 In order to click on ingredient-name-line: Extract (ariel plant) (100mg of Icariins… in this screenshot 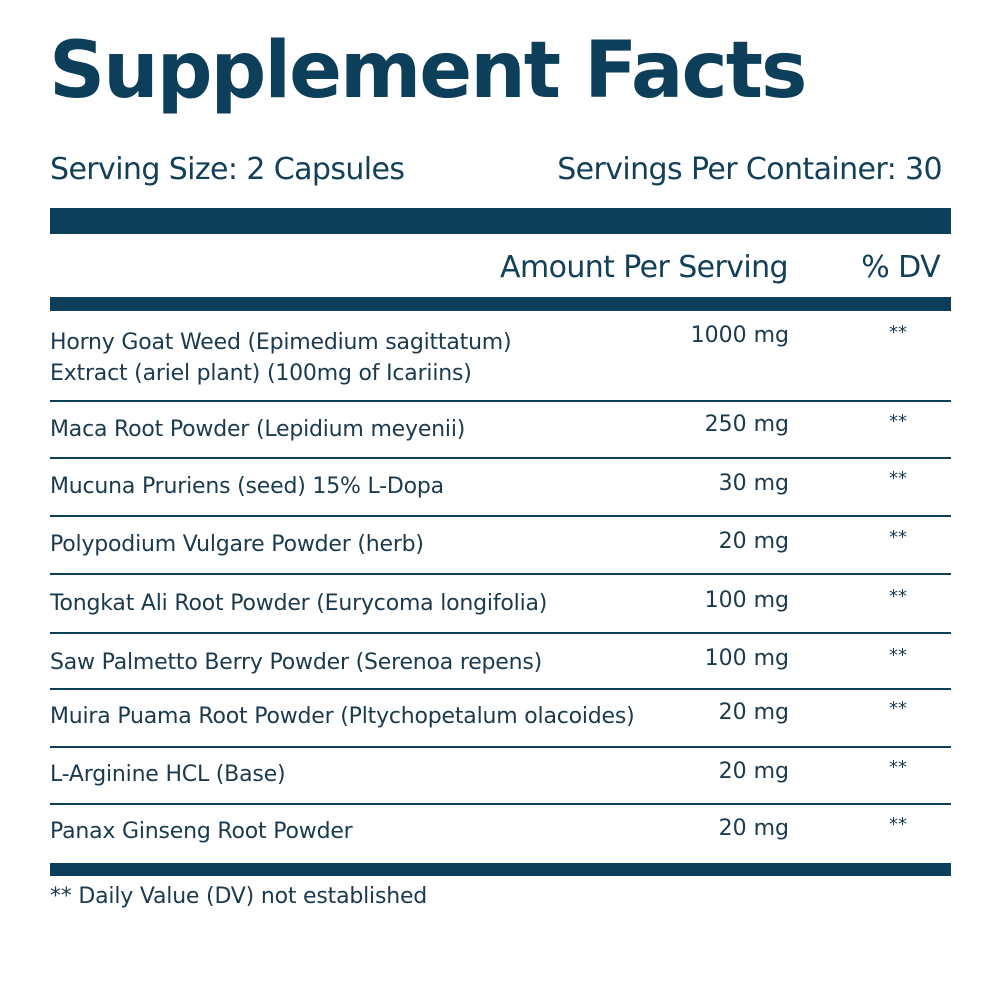, I will do `click(261, 373)`.